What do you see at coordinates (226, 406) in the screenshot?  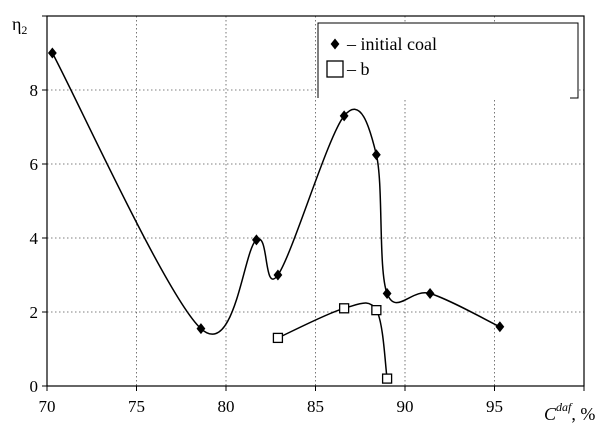 I see `x-tick-label: 80` at bounding box center [226, 406].